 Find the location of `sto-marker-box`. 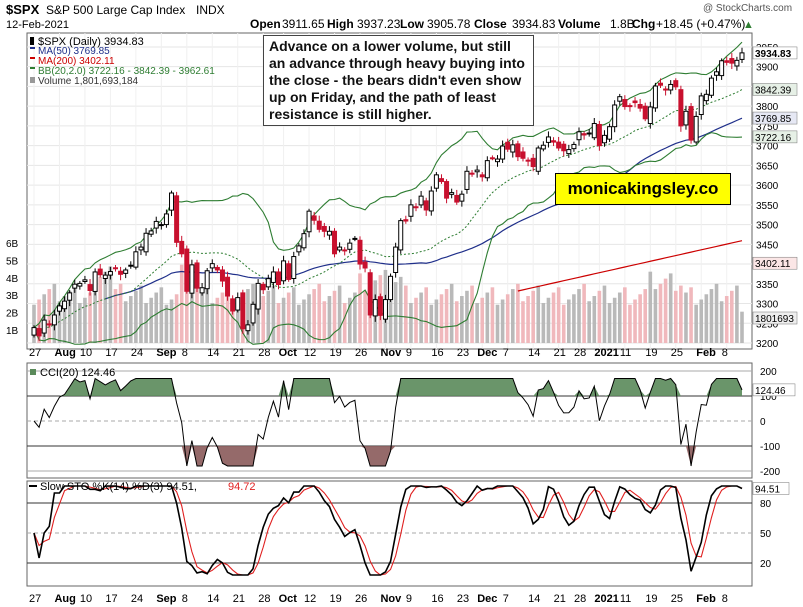

sto-marker-box is located at coordinates (771, 488).